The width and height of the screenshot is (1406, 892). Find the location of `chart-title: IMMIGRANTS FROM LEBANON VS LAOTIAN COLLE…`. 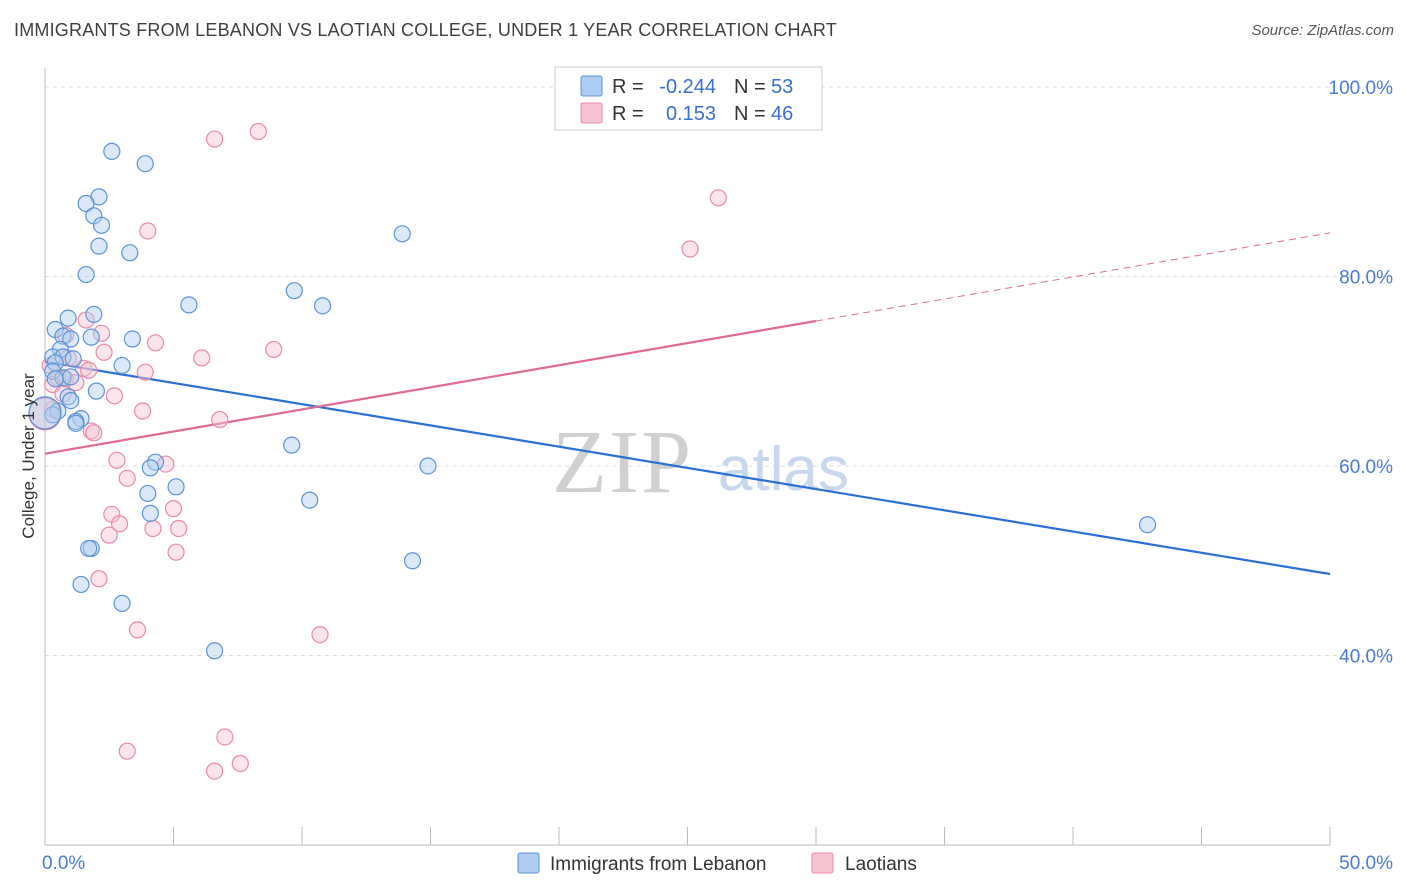

chart-title: IMMIGRANTS FROM LEBANON VS LAOTIAN COLLE… is located at coordinates (425, 30).